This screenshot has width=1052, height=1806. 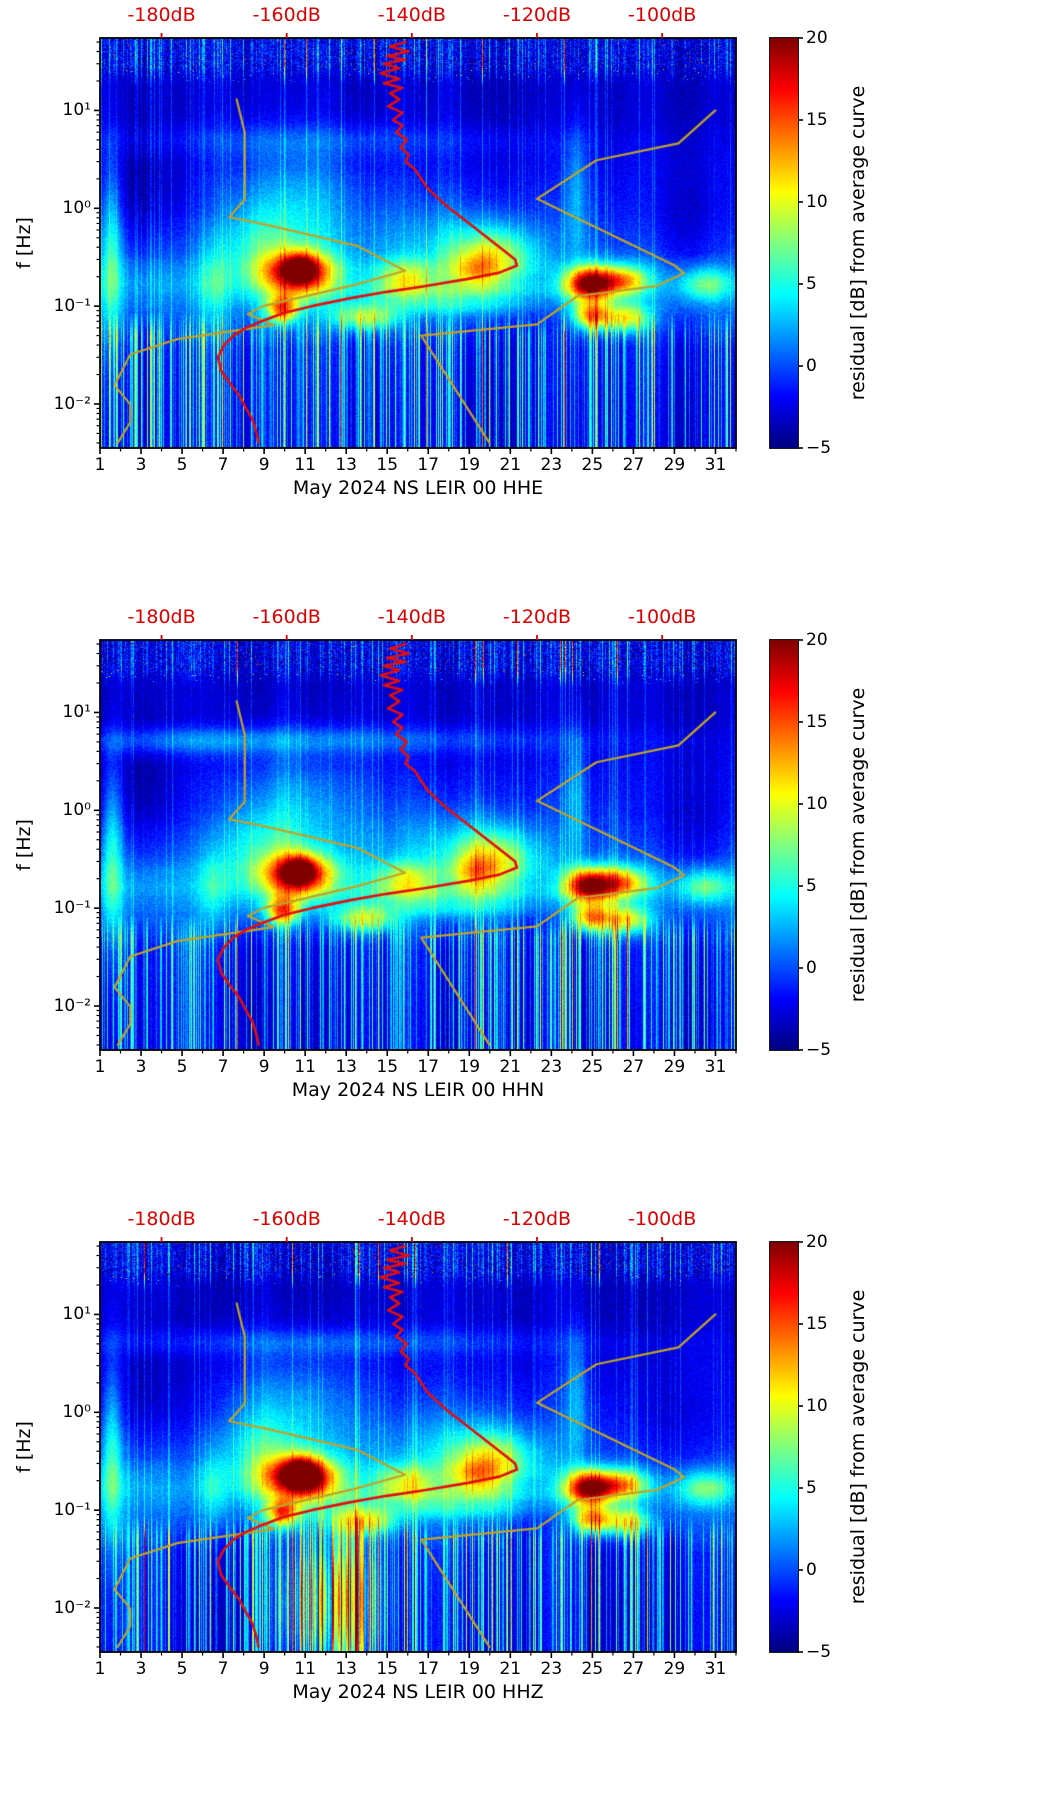 What do you see at coordinates (418, 1090) in the screenshot?
I see `x-axis-label: May 2024 NS LEIR 00 HHN` at bounding box center [418, 1090].